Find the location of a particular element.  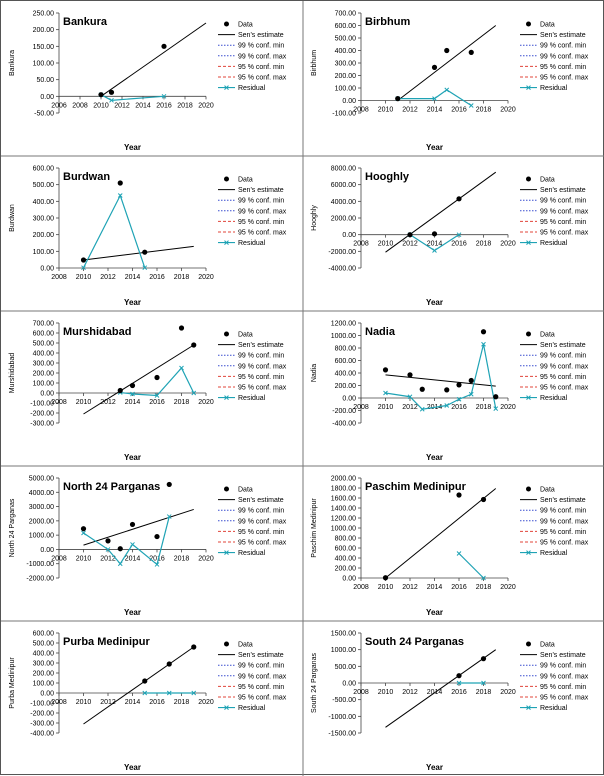

y-tick-label: 1000.00 is located at coordinates (343, 336).